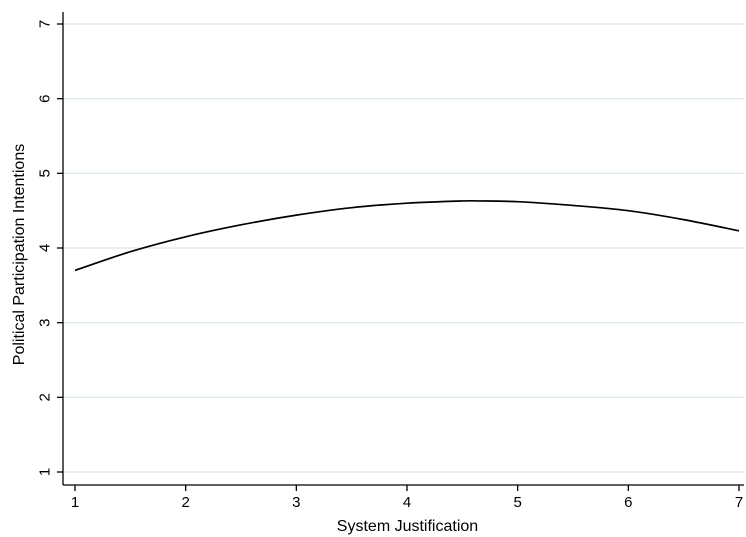  What do you see at coordinates (75, 502) in the screenshot?
I see `x-tick-label: 1` at bounding box center [75, 502].